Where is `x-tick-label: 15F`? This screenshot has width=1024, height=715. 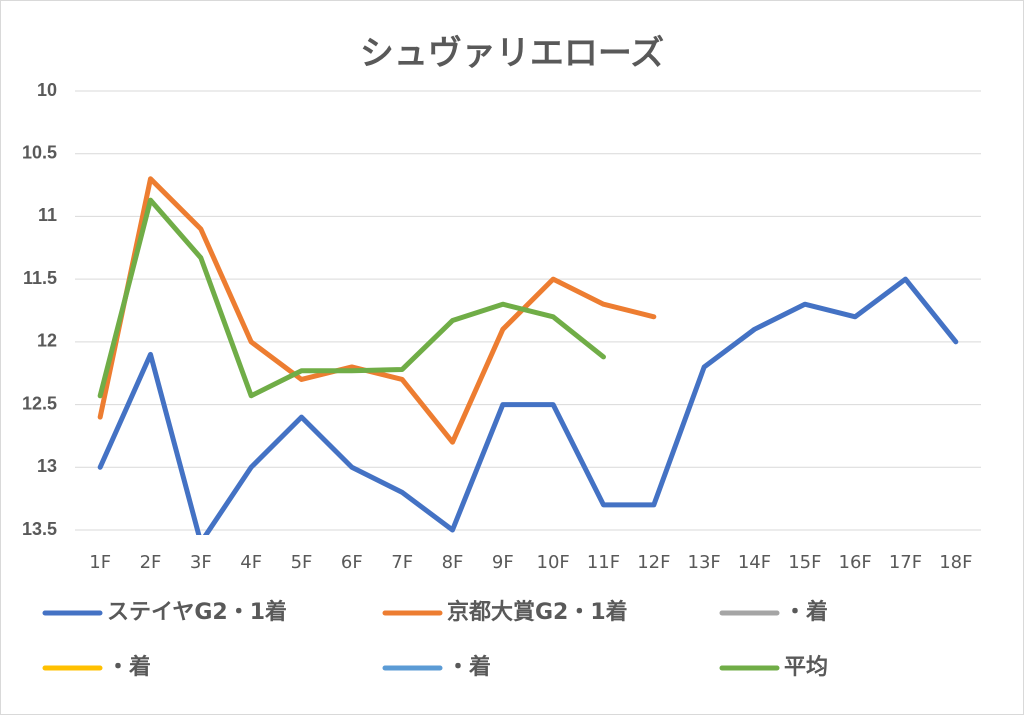
x-tick-label: 15F is located at coordinates (804, 562).